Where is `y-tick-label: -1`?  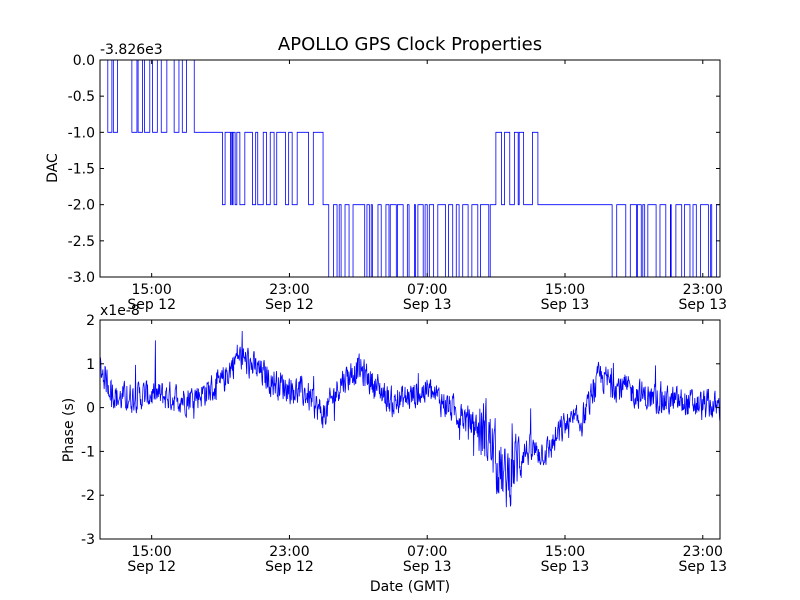 y-tick-label: -1 is located at coordinates (88, 452).